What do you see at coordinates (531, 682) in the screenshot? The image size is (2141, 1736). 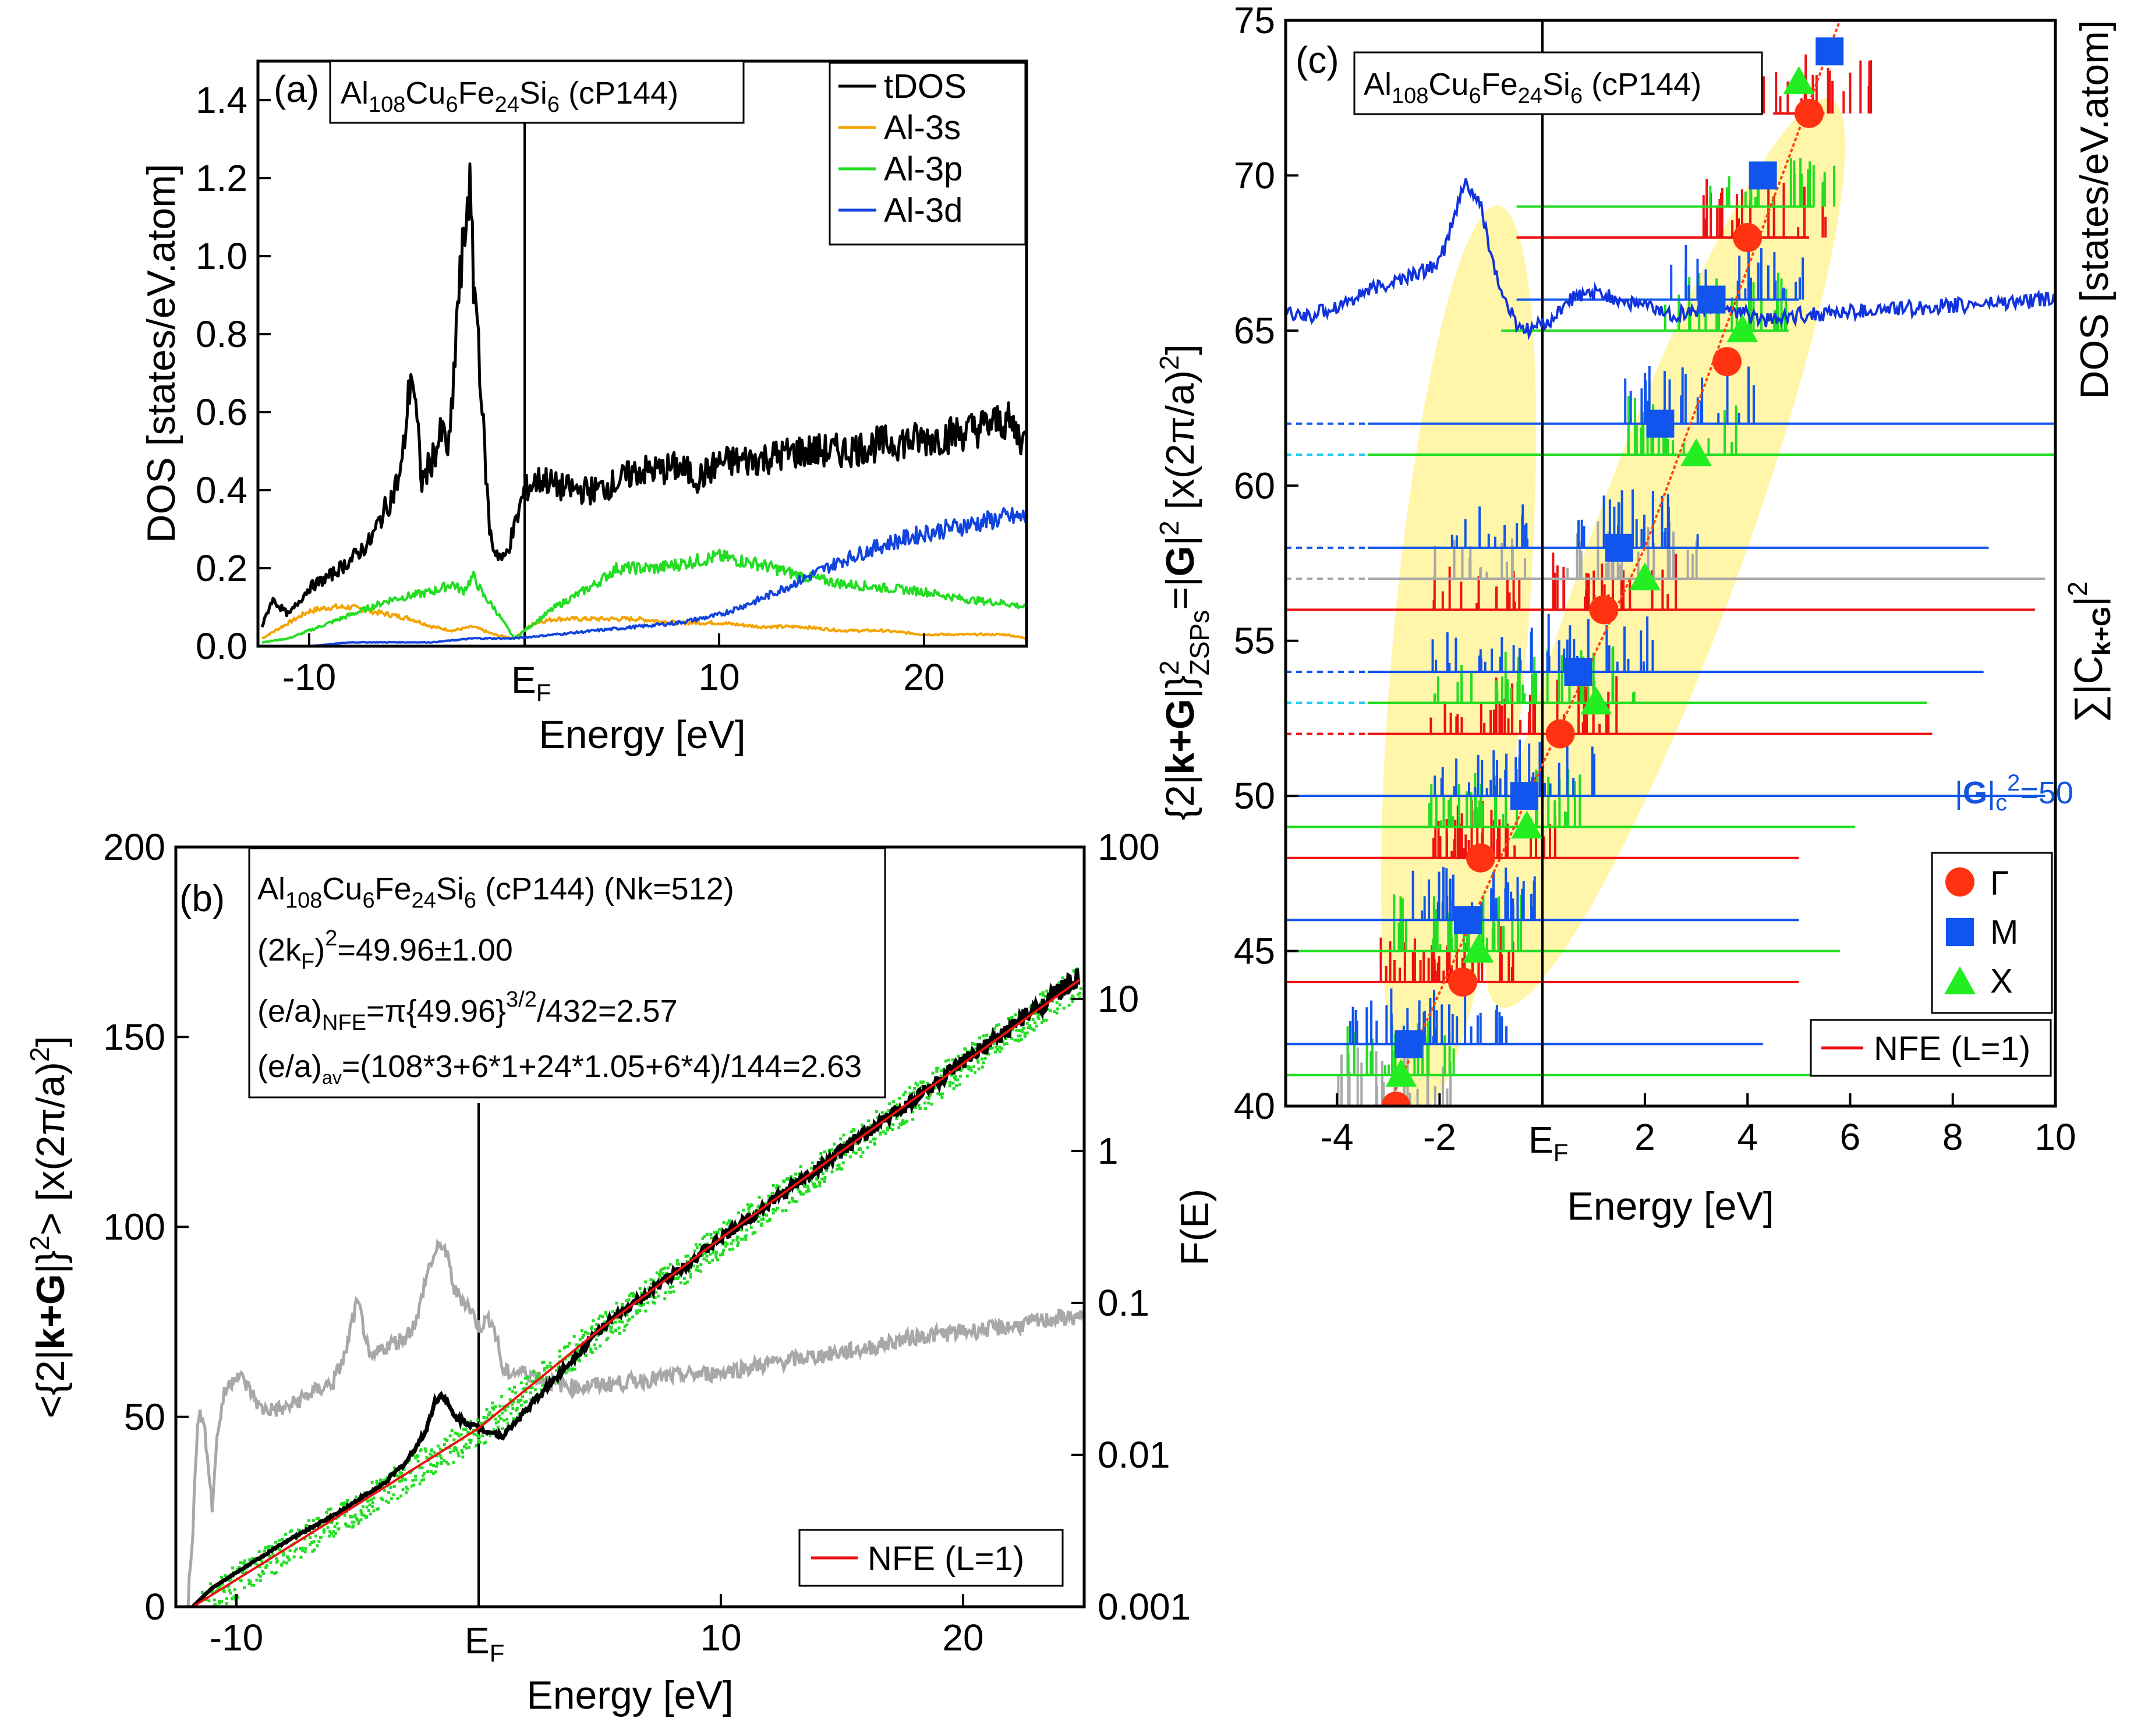 I see `panel-a-ef-label: EF` at bounding box center [531, 682].